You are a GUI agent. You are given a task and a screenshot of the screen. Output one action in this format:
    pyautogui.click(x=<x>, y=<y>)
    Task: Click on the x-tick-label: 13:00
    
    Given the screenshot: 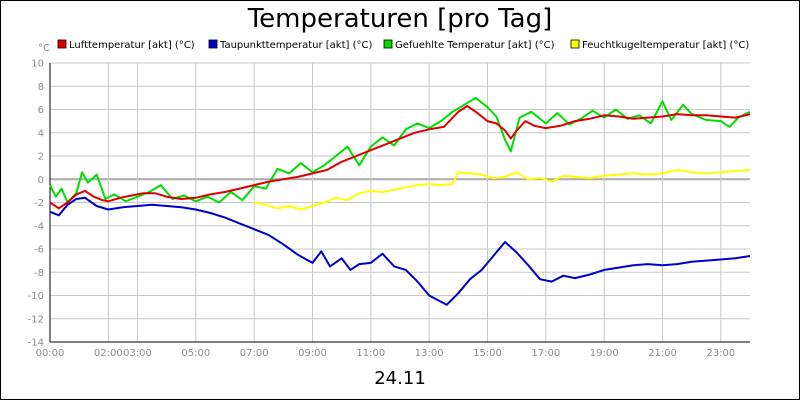 What is the action you would take?
    pyautogui.click(x=429, y=353)
    